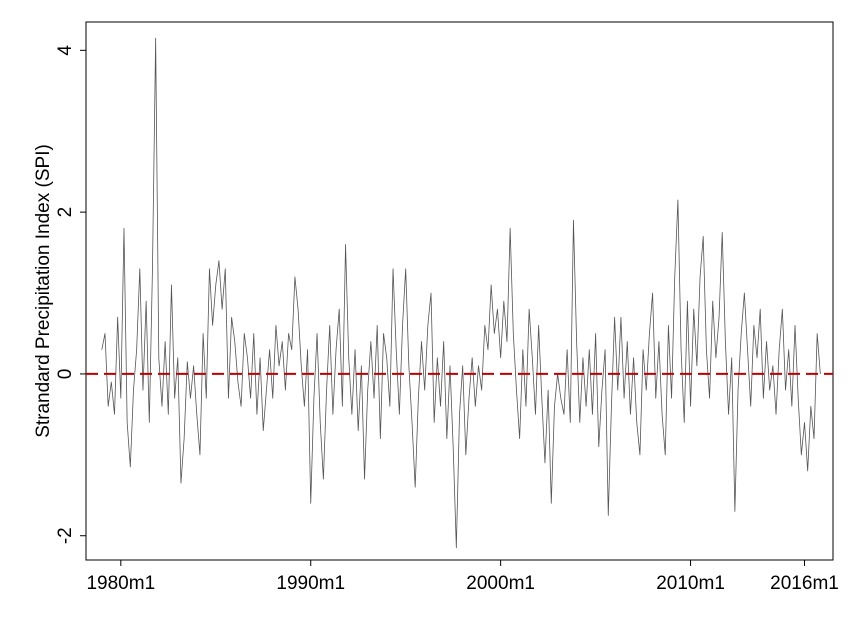 This screenshot has height=623, width=856. I want to click on x-tick-label: 2010m1, so click(690, 583).